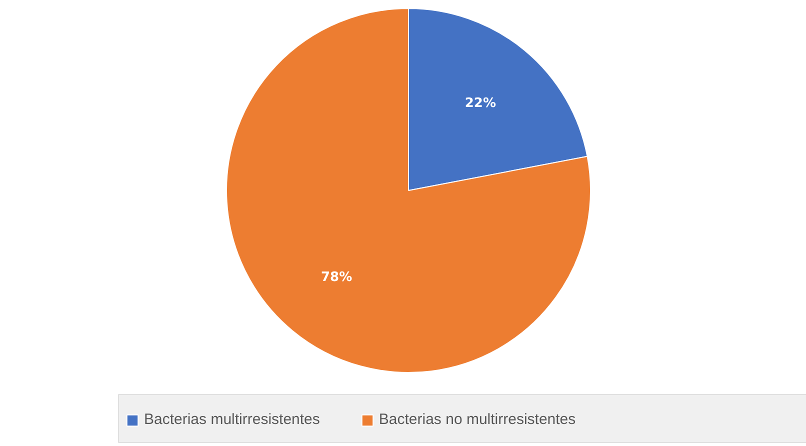 This screenshot has width=806, height=446. Describe the element at coordinates (232, 419) in the screenshot. I see `legend-label: Bacterias multirresistentes` at that location.